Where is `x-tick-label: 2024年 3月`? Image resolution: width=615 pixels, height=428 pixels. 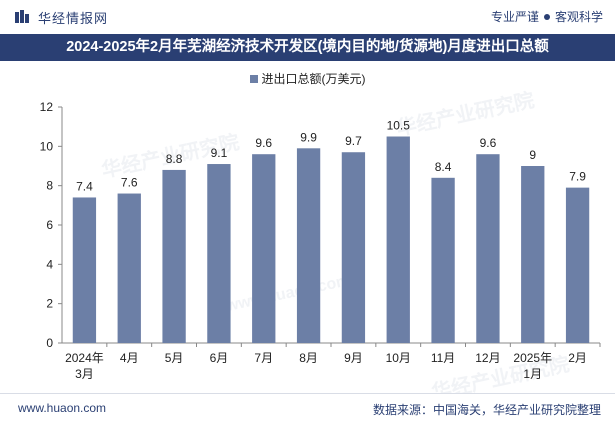
x-tick-label: 2024年 3月 is located at coordinates (84, 366).